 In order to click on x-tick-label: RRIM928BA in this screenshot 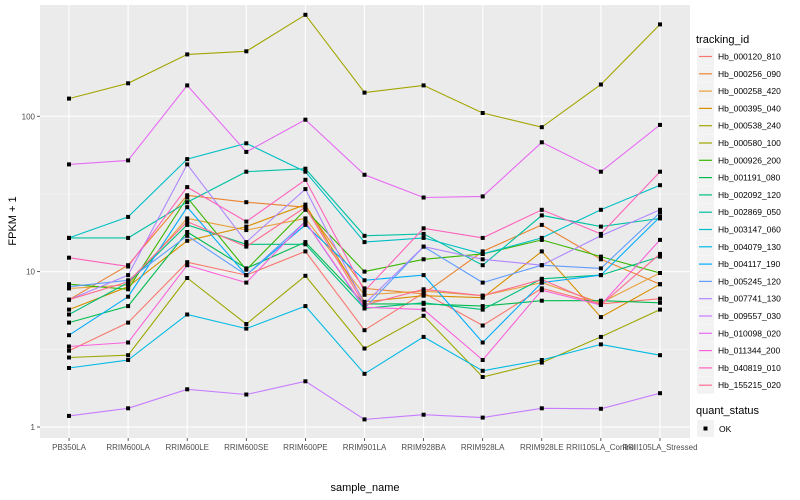, I will do `click(423, 447)`.